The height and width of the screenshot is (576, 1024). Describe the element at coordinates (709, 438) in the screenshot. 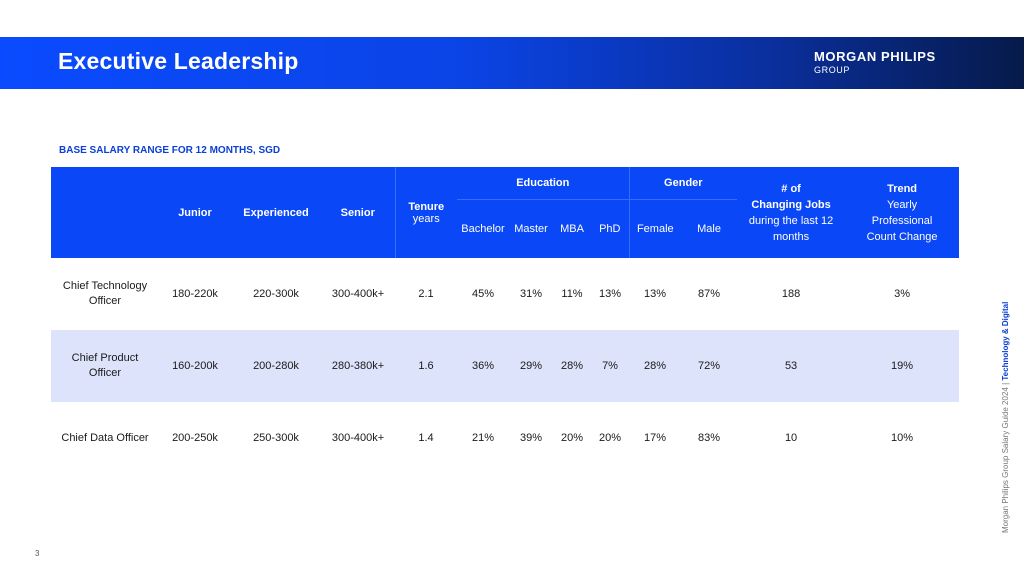

I see `male-cell: 83%` at that location.